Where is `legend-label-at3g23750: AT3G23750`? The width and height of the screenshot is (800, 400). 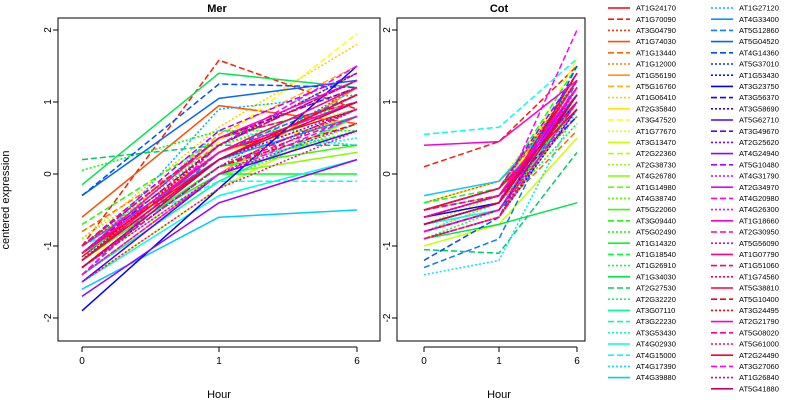
legend-label-at3g23750: AT3G23750 is located at coordinates (759, 86).